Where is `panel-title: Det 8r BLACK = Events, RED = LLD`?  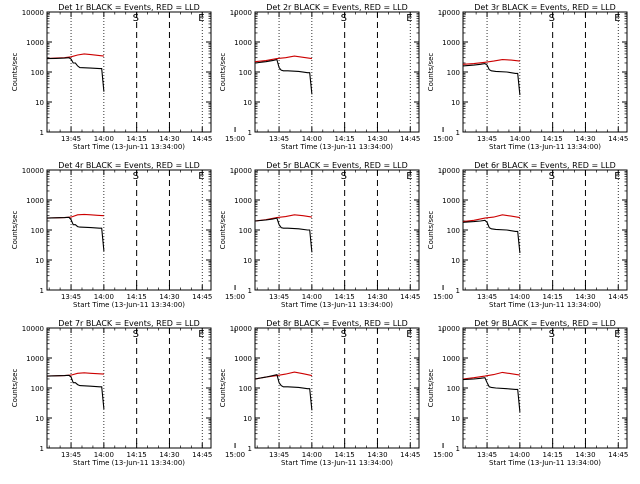
panel-title: Det 8r BLACK = Events, RED = LLD is located at coordinates (337, 323).